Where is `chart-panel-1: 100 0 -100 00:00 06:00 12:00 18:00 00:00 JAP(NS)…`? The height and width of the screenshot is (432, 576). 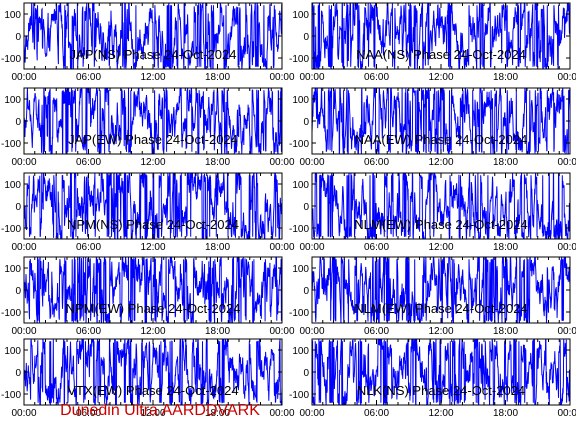
chart-panel-1: 100 0 -100 00:00 06:00 12:00 18:00 00:00 JAP(NS)… is located at coordinates (148, 42).